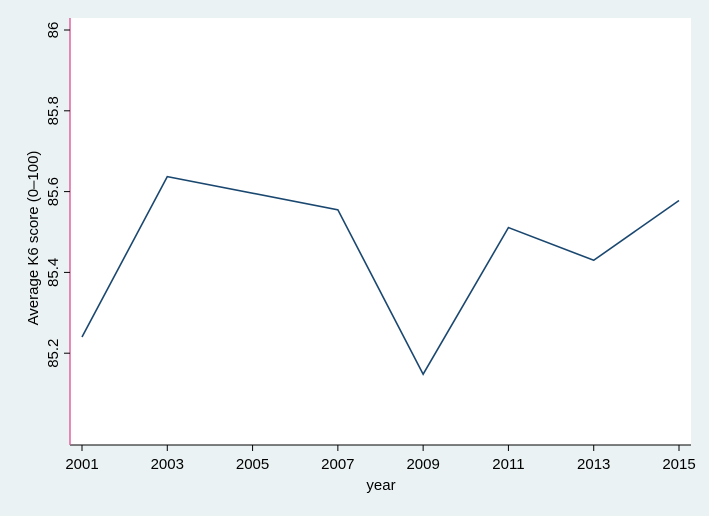 The width and height of the screenshot is (709, 516). I want to click on x-tick-label: 2011, so click(508, 464).